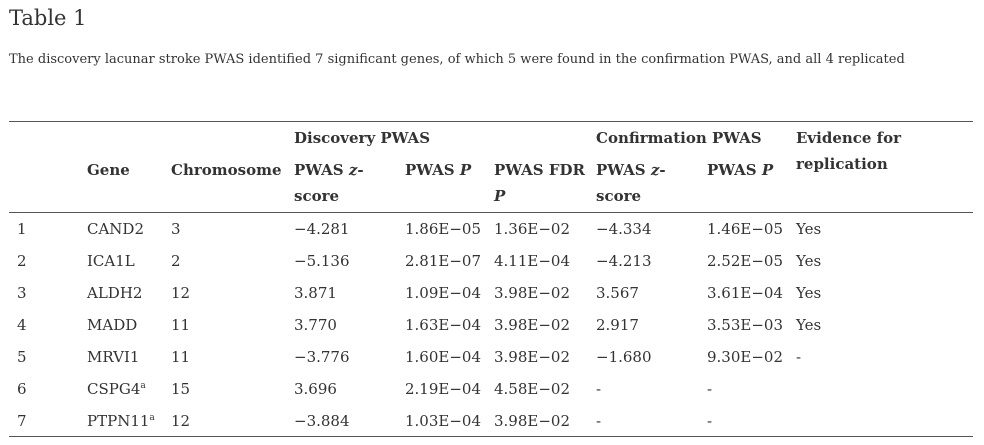 The width and height of the screenshot is (984, 445). Describe the element at coordinates (443, 325) in the screenshot. I see `cell-discovery-p: 1.63E−04` at that location.